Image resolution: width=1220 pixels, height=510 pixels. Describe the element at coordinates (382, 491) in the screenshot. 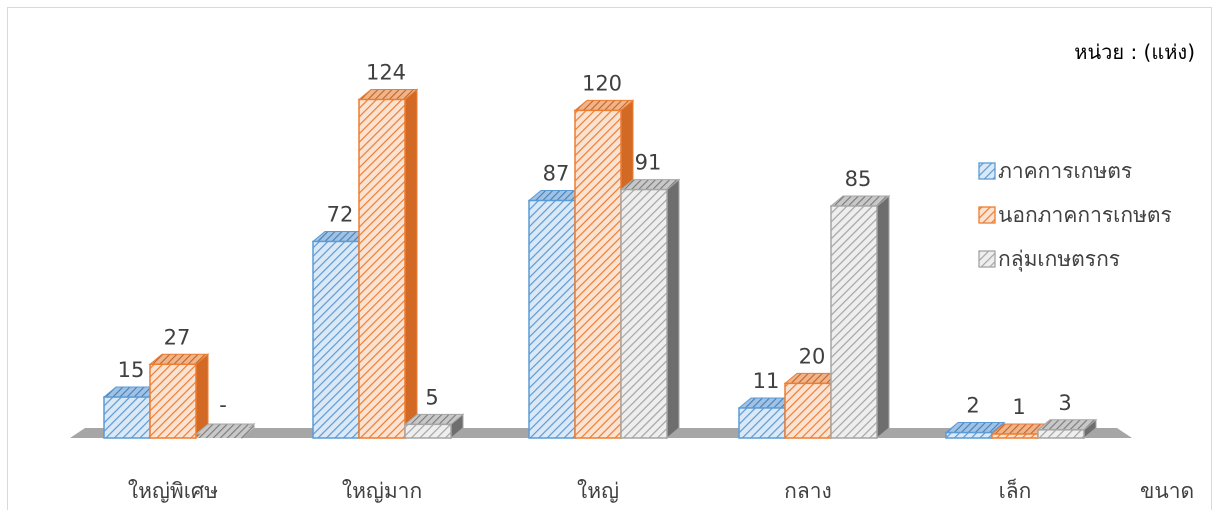

I see `category-label-2: ใหญ่มาก` at that location.